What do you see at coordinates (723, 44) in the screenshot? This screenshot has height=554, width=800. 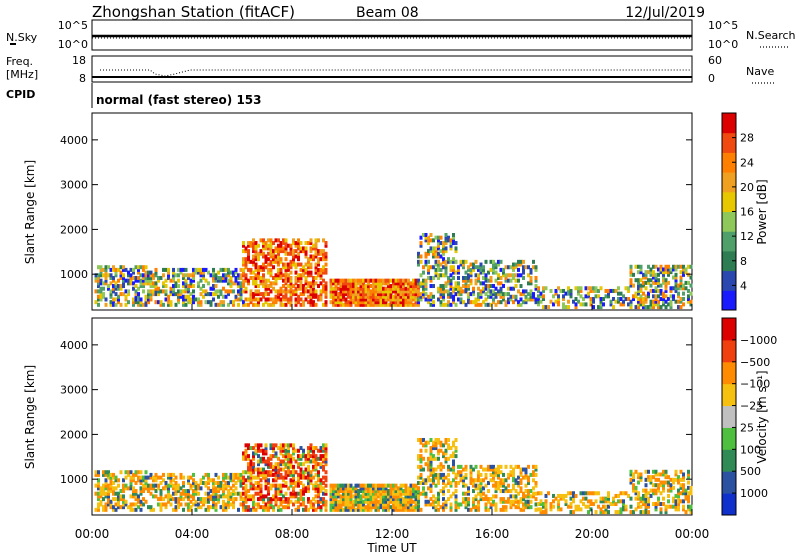 I see `nsearch-tick-low: 10^0` at bounding box center [723, 44].